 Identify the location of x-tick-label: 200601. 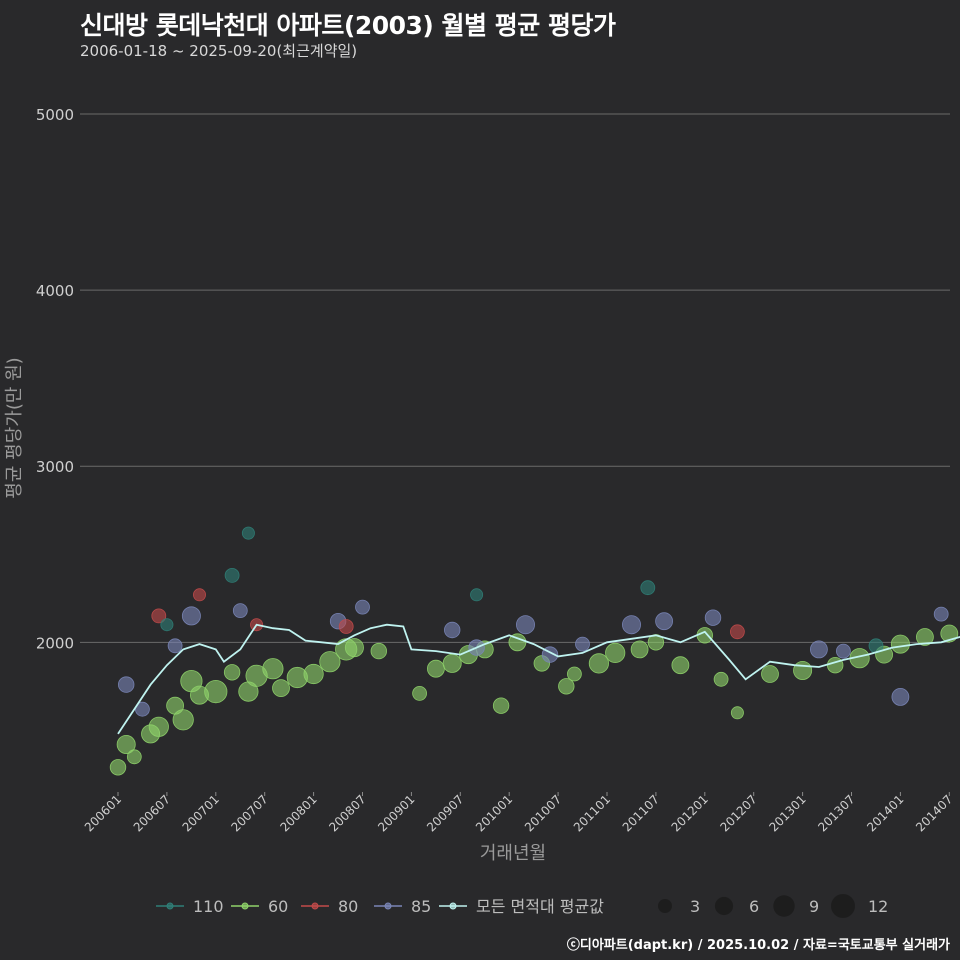
(103, 813).